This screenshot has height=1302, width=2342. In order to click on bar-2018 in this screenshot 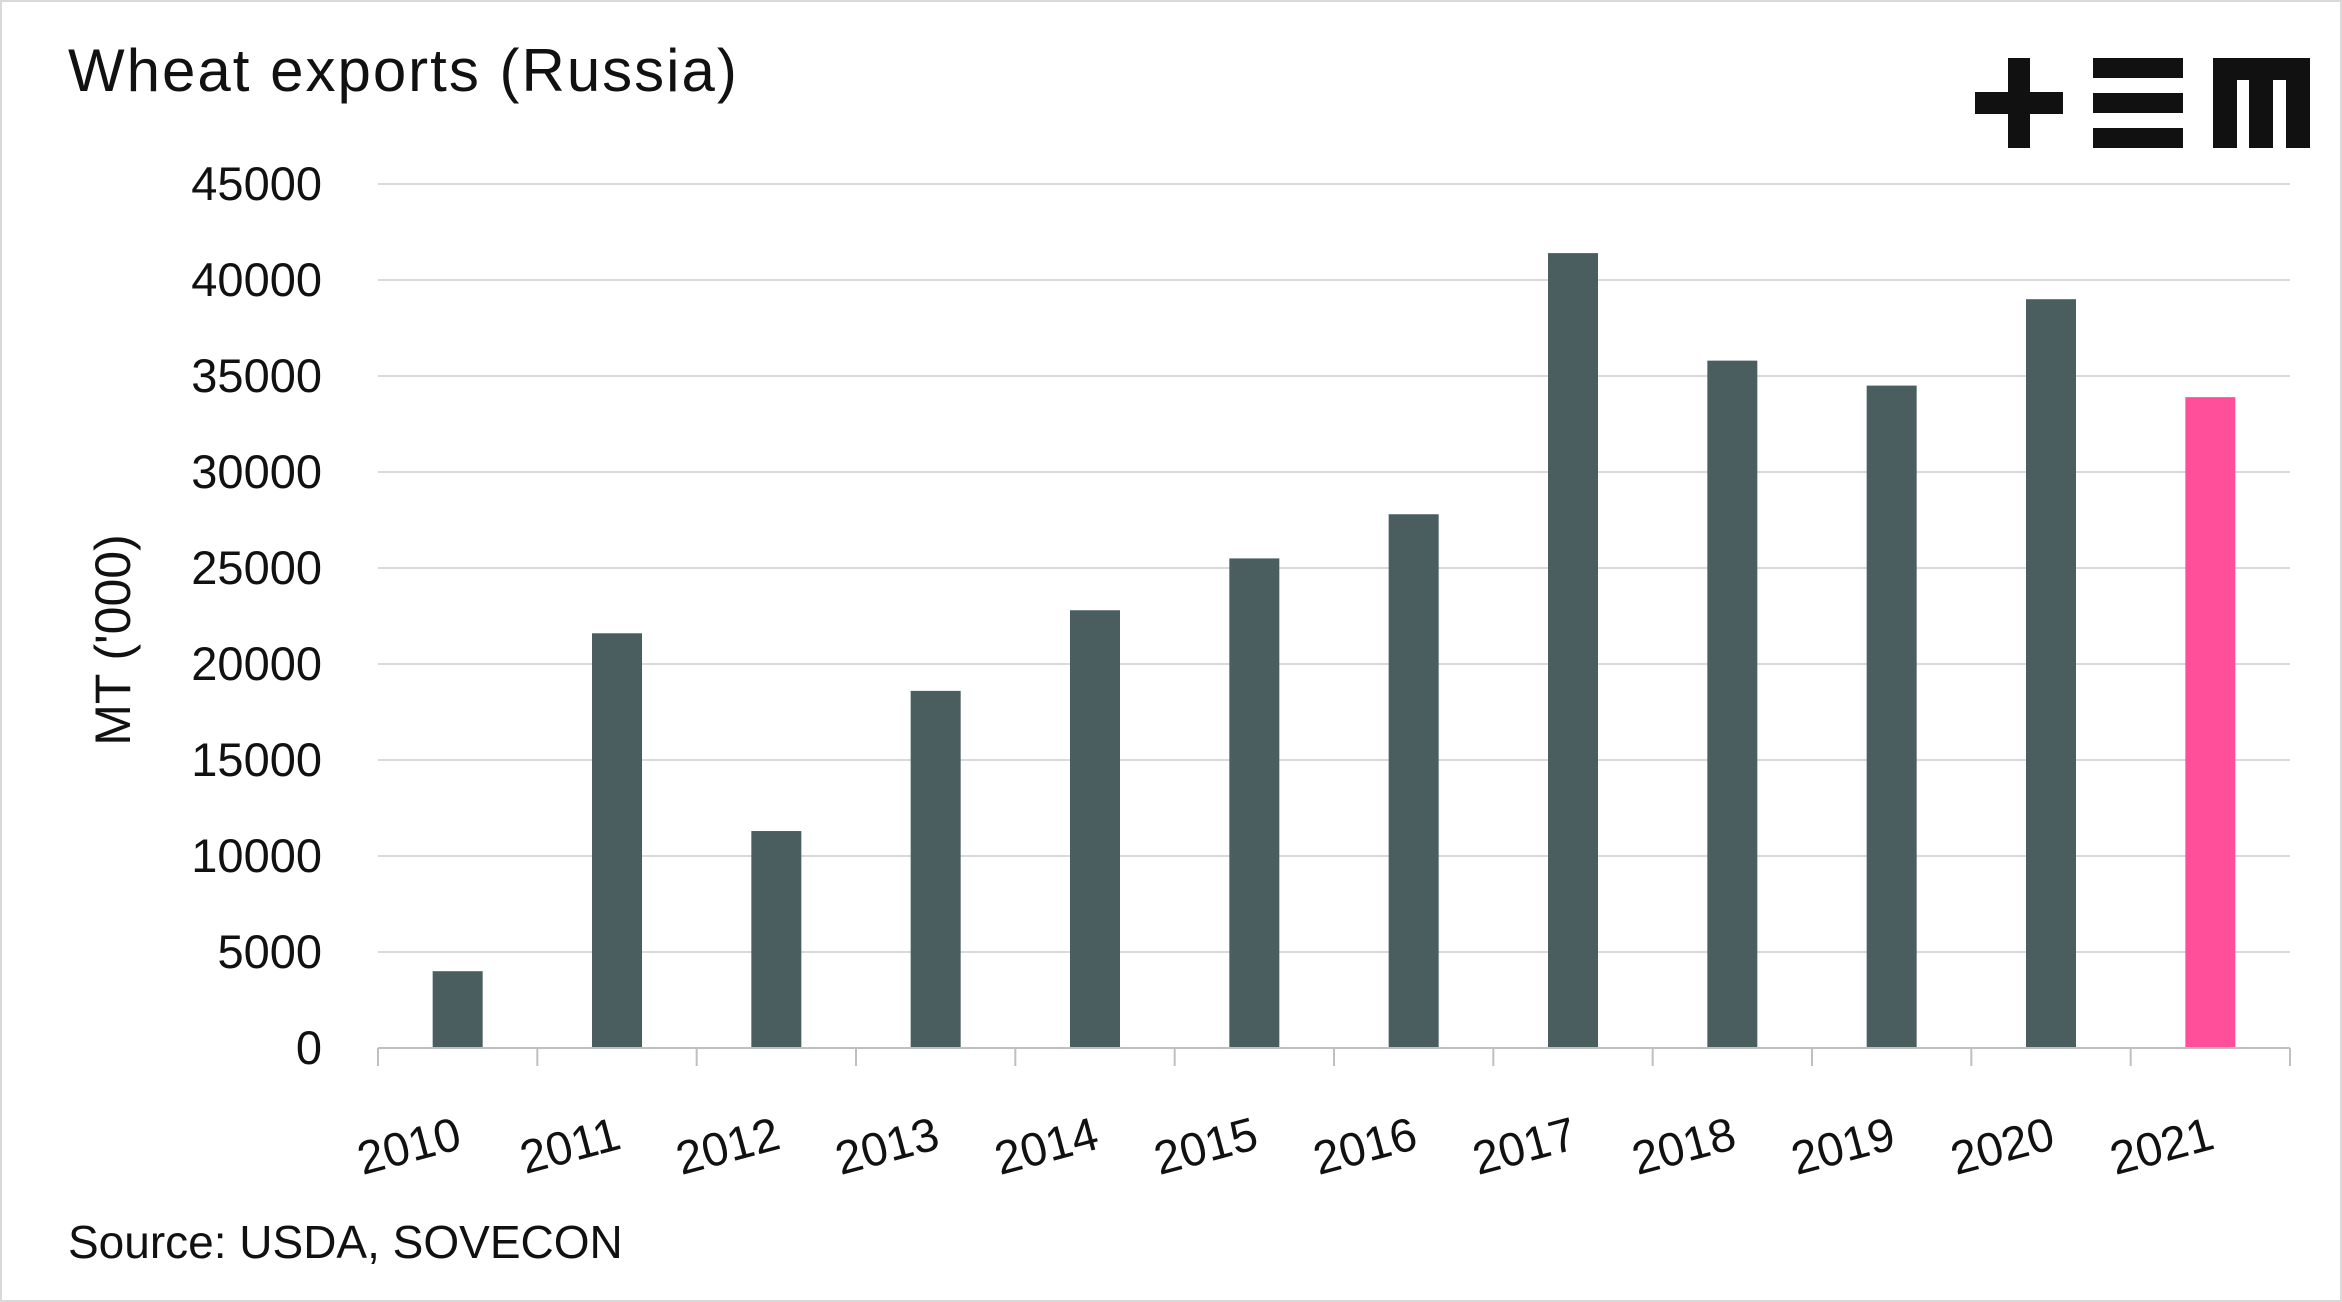, I will do `click(1732, 704)`.